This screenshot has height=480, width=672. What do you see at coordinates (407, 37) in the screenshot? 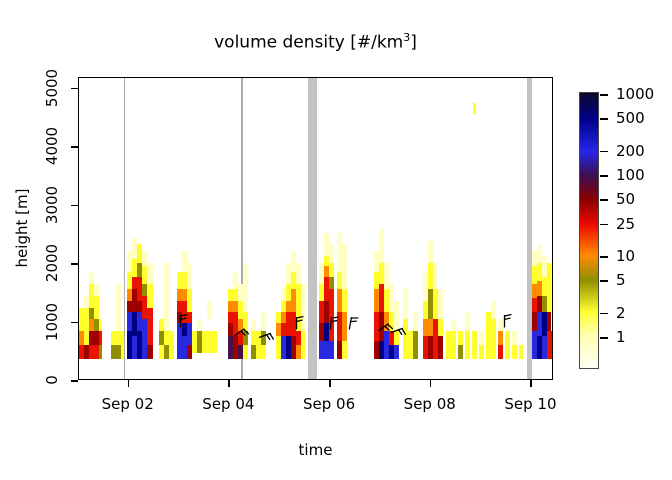
I see `chart-title-superscript: 3` at bounding box center [407, 37].